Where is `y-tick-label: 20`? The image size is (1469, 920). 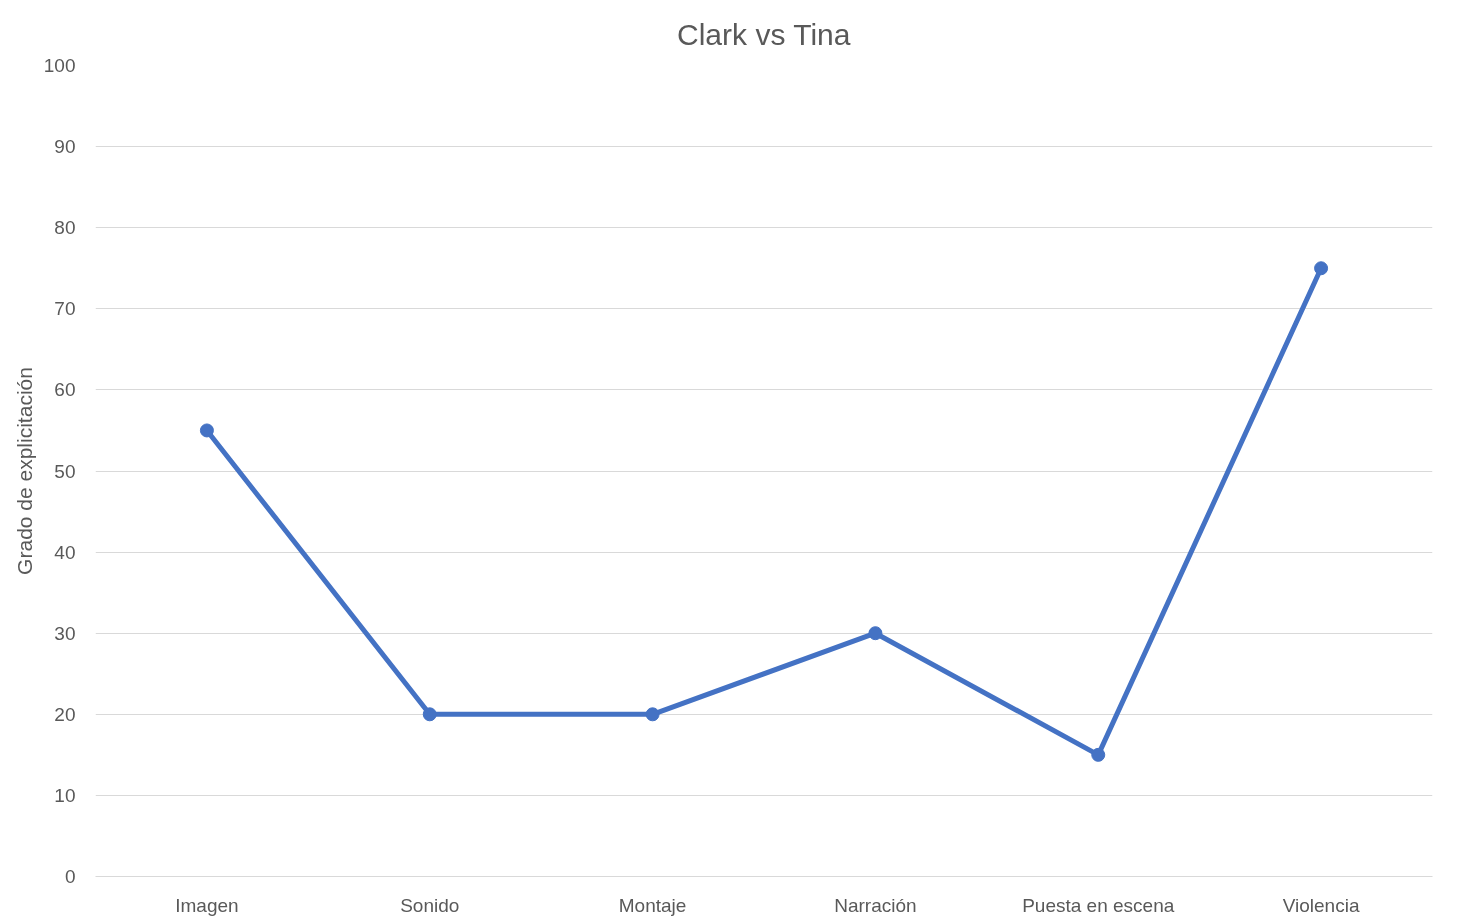 y-tick-label: 20 is located at coordinates (65, 714).